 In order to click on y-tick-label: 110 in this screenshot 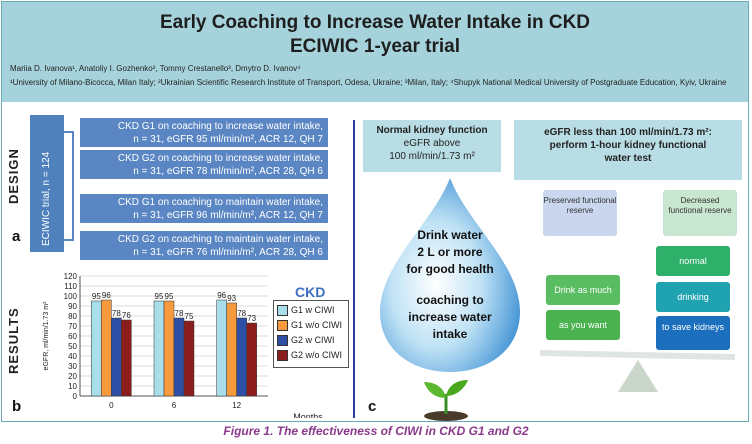, I will do `click(70, 286)`.